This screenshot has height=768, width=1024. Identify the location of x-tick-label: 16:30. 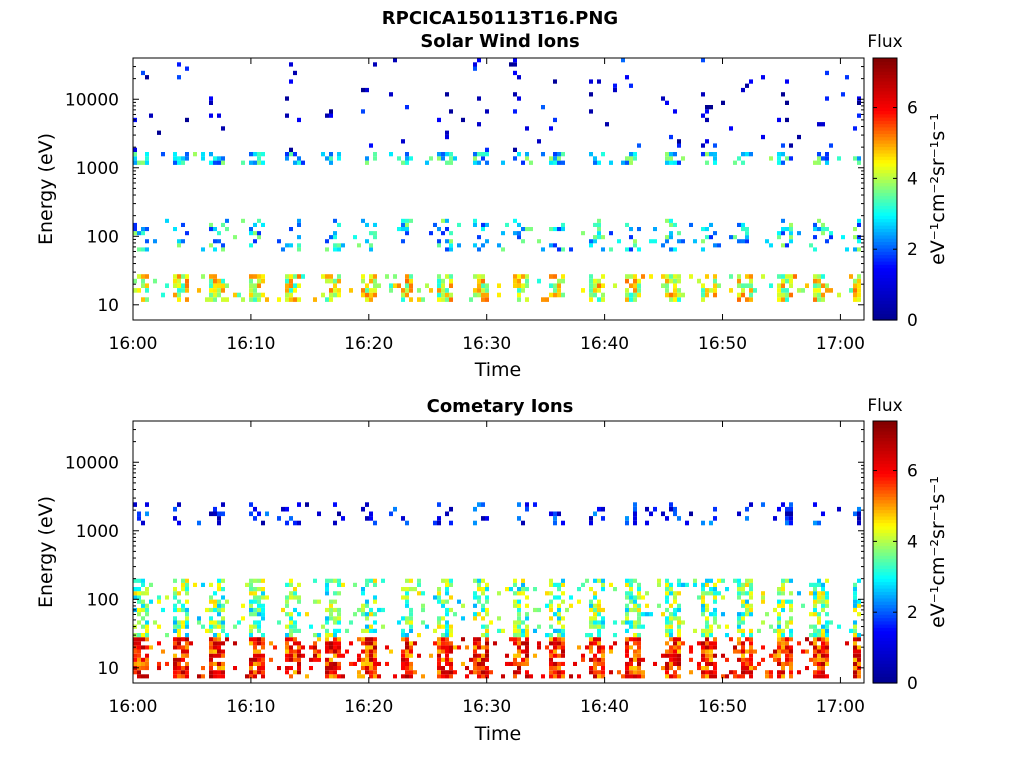
(486, 707).